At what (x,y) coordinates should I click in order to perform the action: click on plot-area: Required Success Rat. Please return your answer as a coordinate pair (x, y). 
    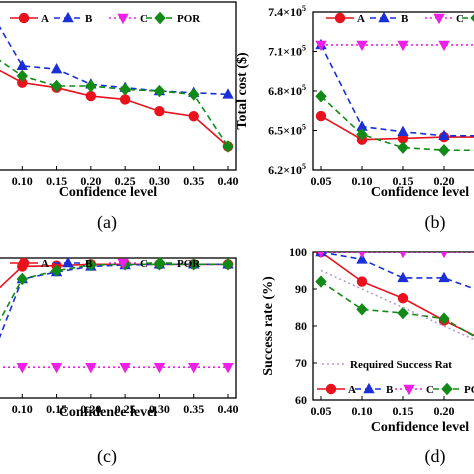
    Looking at the image, I should click on (394, 311).